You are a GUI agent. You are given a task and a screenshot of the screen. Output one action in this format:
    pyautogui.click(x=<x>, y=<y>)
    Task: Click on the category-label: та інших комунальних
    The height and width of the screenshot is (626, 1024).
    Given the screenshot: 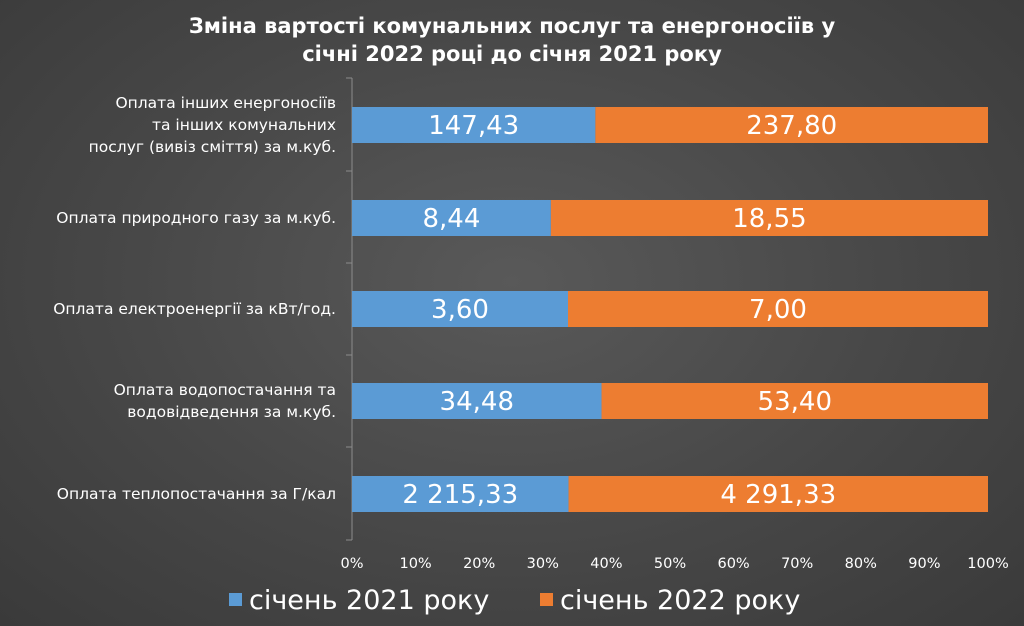 What is the action you would take?
    pyautogui.click(x=244, y=125)
    